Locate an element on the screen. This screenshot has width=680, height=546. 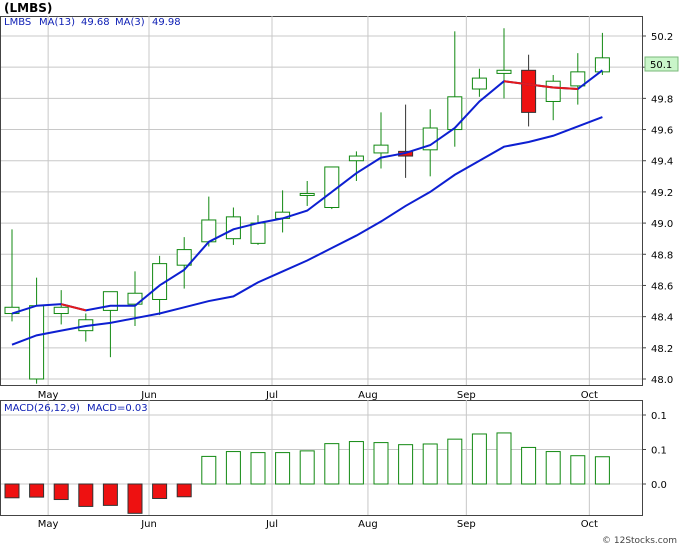
macd-y-tick-label: 0.0 is located at coordinates (659, 485).